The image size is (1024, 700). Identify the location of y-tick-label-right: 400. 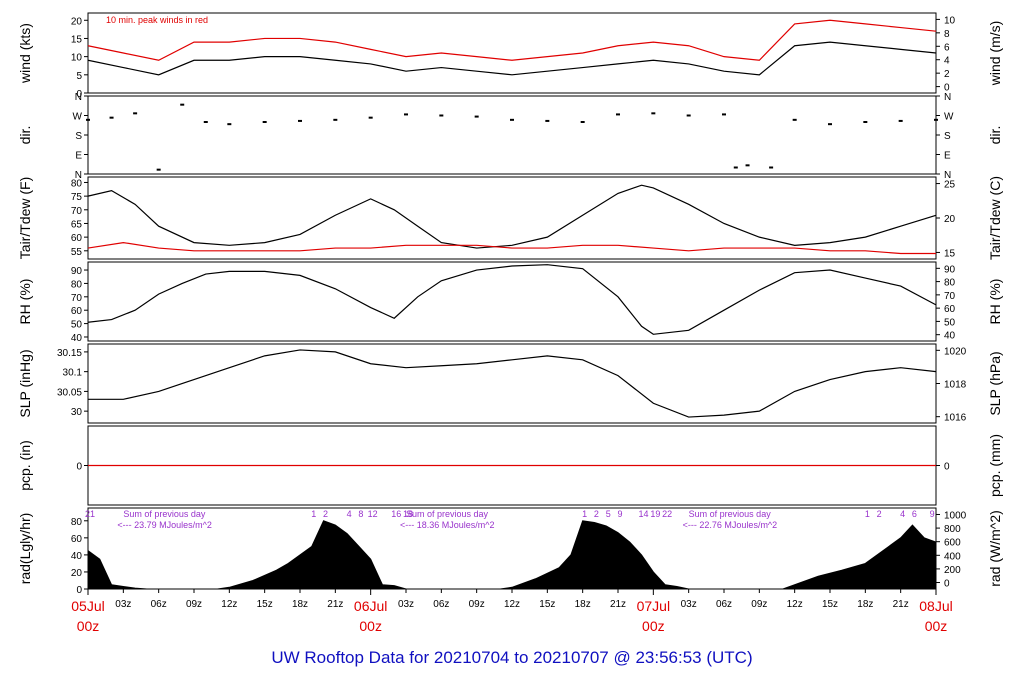
(952, 556).